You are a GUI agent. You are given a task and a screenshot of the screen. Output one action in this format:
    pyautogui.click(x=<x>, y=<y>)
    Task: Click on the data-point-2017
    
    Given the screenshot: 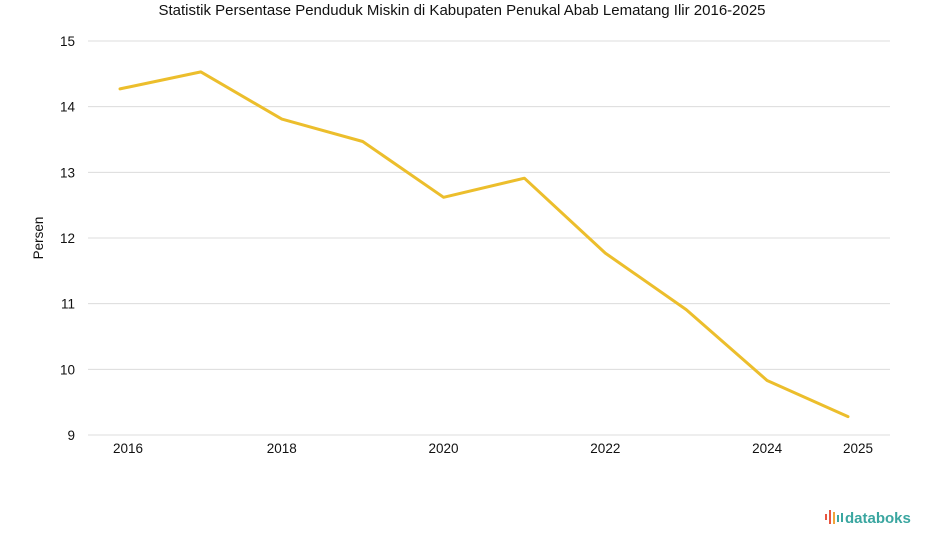 What is the action you would take?
    pyautogui.click(x=201, y=72)
    